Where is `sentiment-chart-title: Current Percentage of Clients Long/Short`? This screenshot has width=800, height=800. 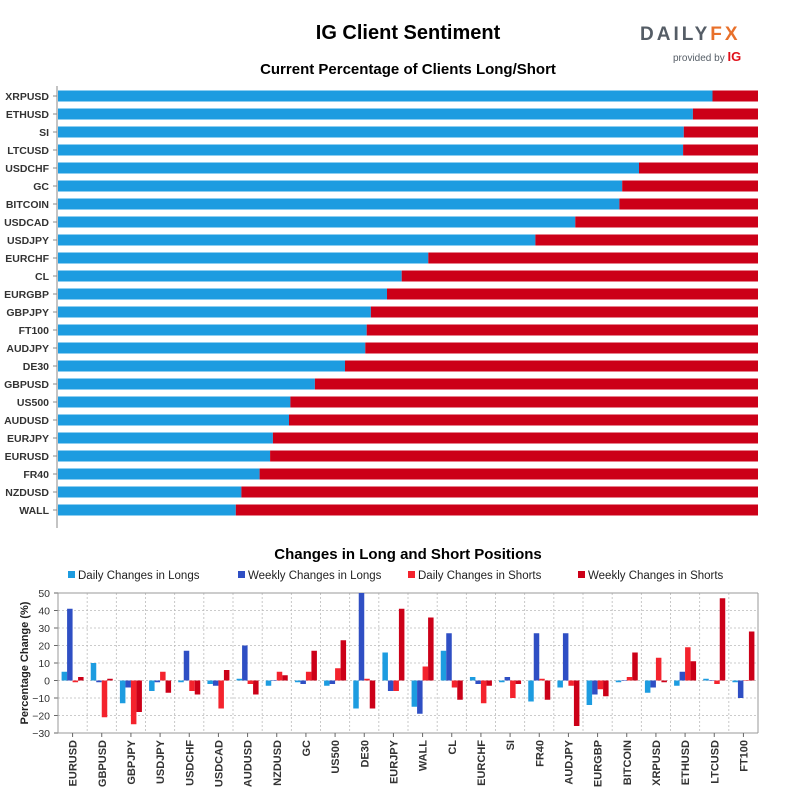
sentiment-chart-title: Current Percentage of Clients Long/Short is located at coordinates (408, 69).